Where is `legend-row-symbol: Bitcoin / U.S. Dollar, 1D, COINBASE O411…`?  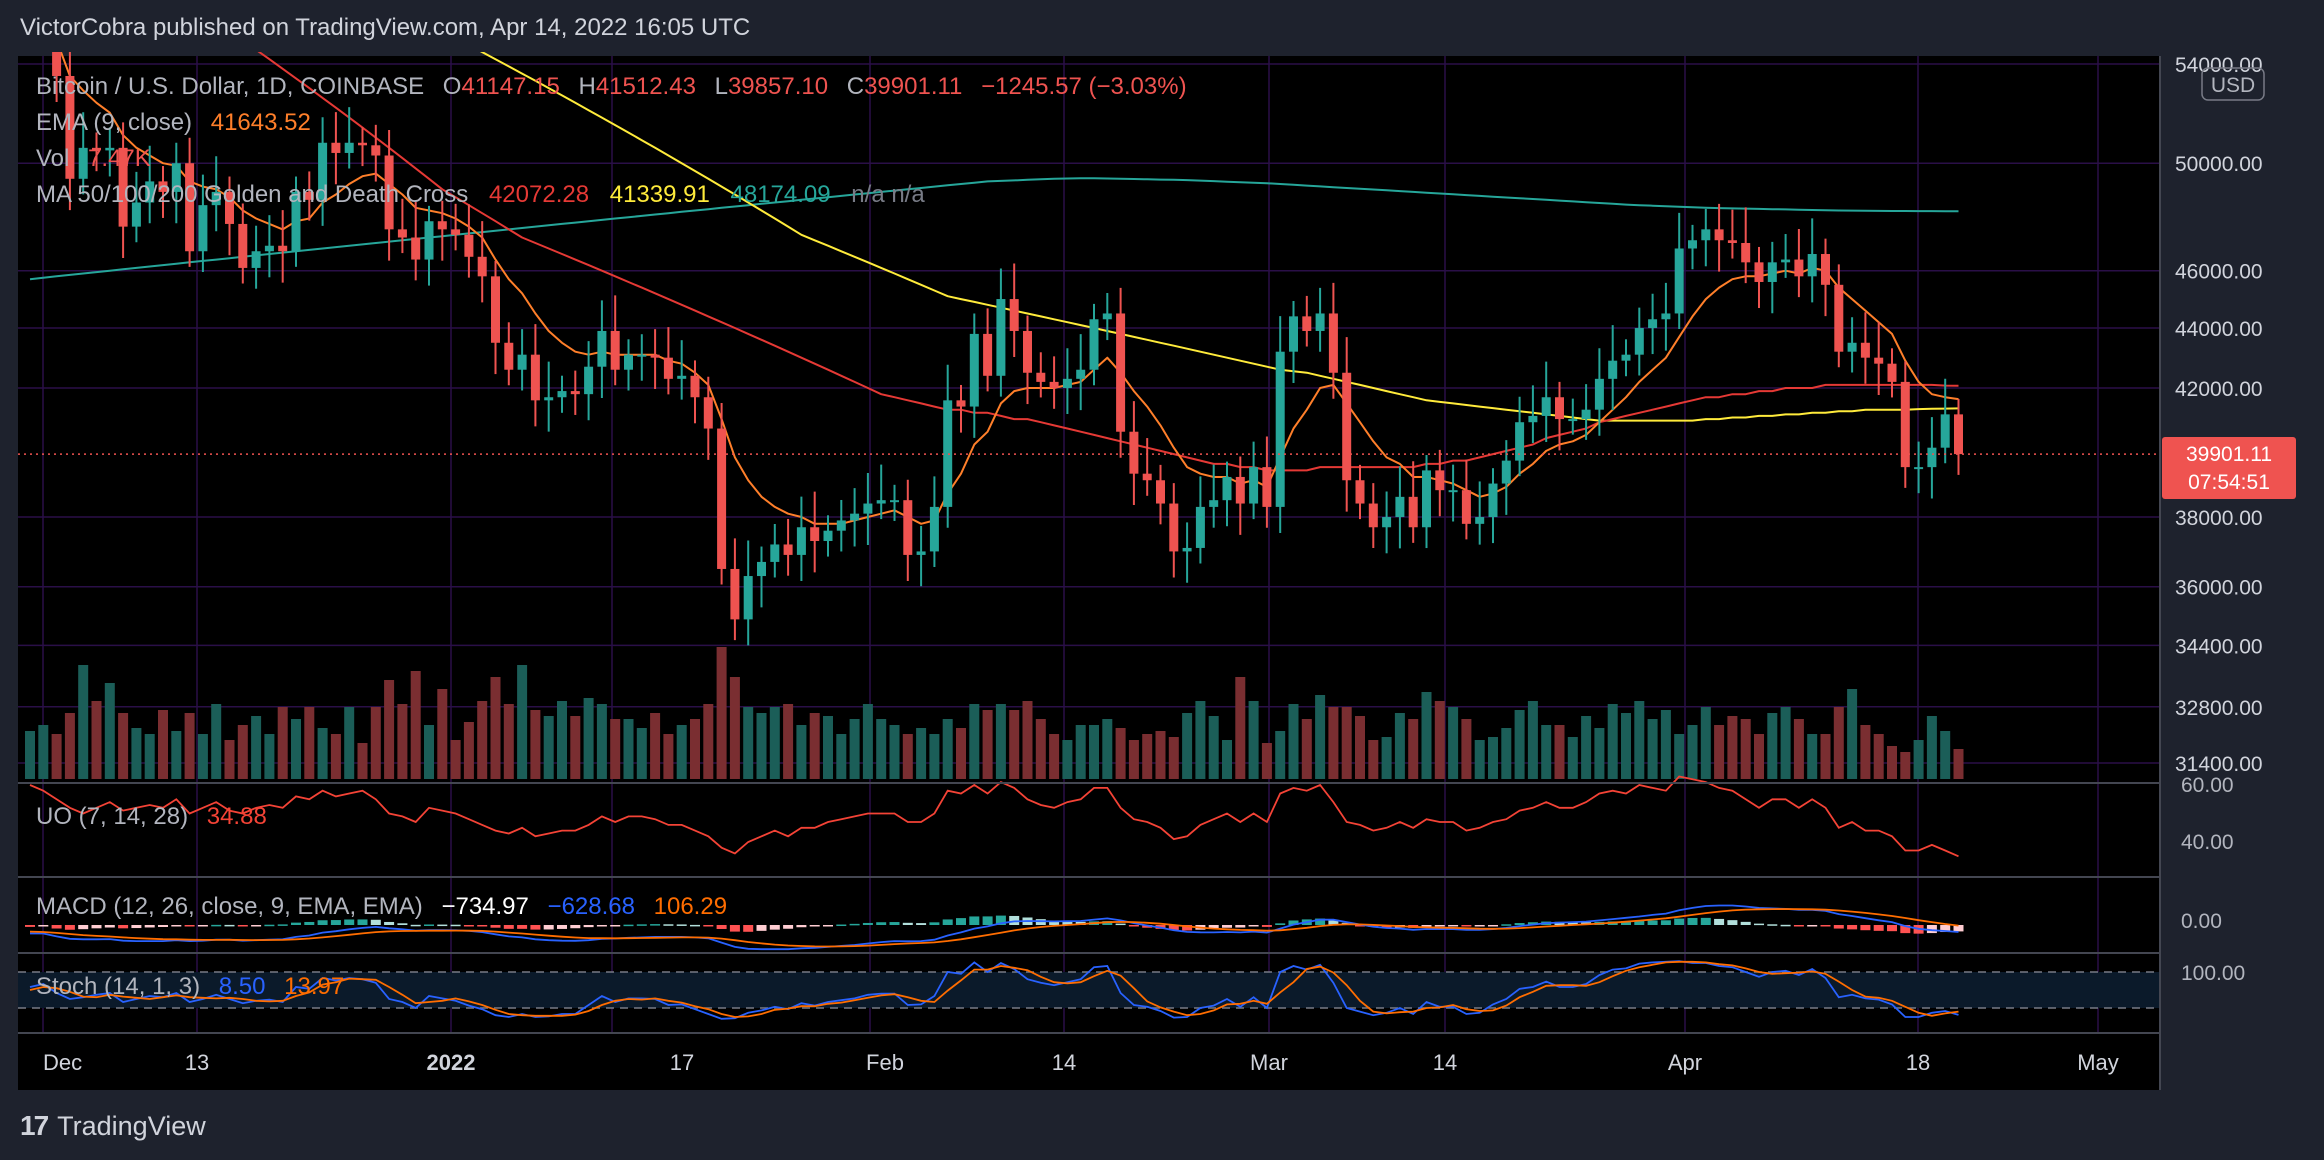
legend-row-symbol: Bitcoin / U.S. Dollar, 1D, COINBASE O411… is located at coordinates (611, 86).